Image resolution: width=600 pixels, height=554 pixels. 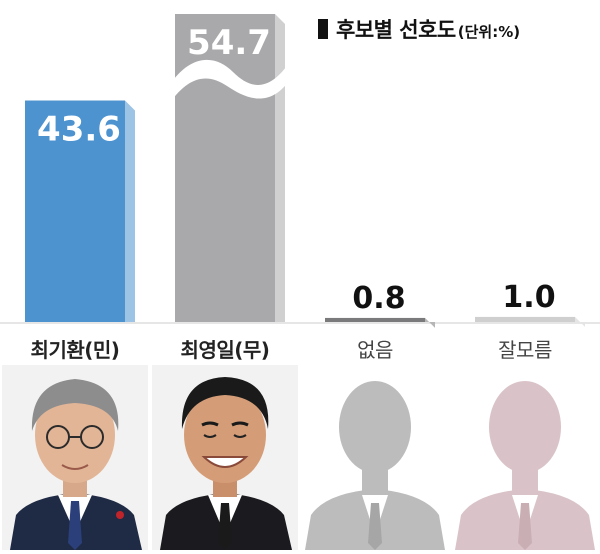 What do you see at coordinates (229, 43) in the screenshot?
I see `value-label-2: 54.7` at bounding box center [229, 43].